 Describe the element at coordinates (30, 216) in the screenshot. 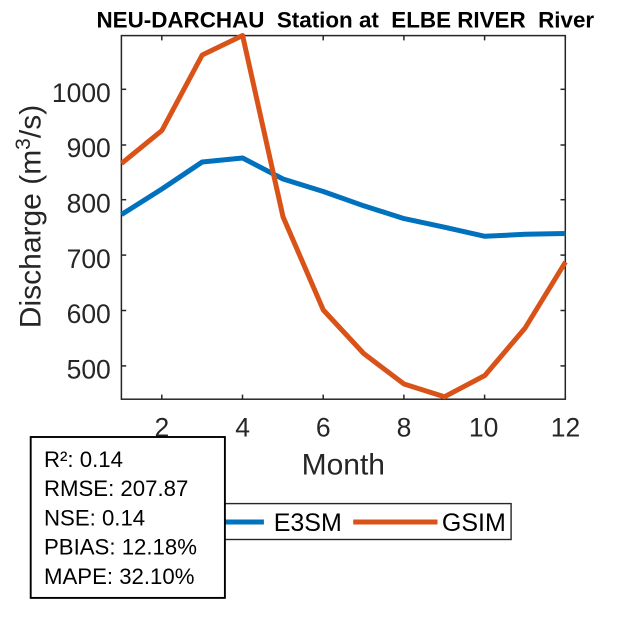

I see `svg-text: Discharge (m3/s)` at that location.